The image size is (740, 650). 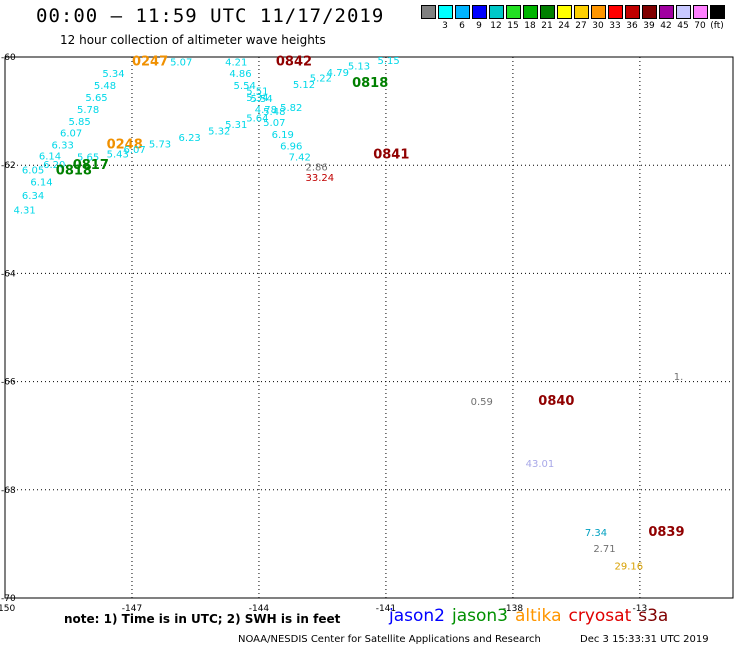 What do you see at coordinates (79, 122) in the screenshot?
I see `wave-height-label: 5.85` at bounding box center [79, 122].